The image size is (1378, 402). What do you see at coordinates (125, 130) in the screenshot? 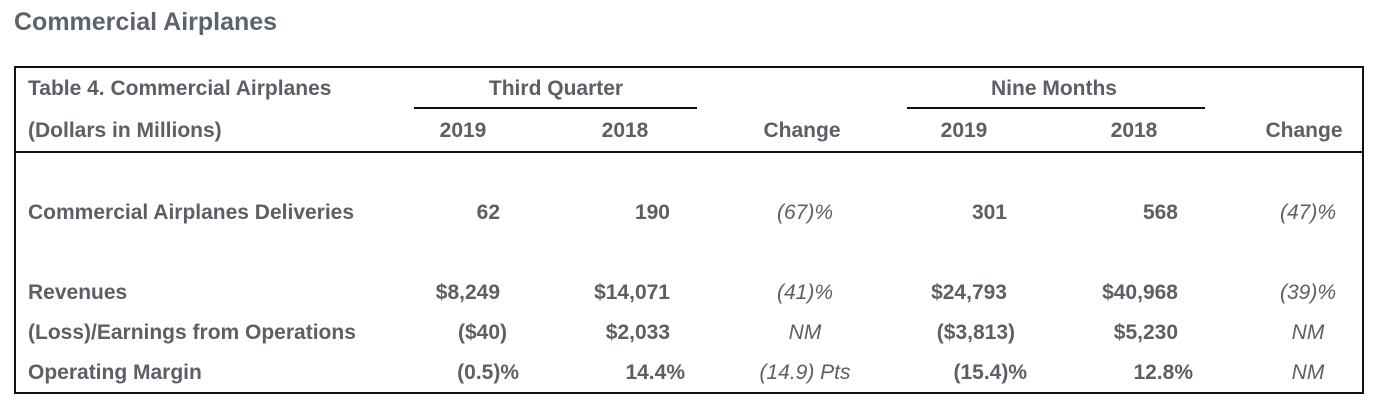
I see `table-subtitle: (Dollars in Millions)` at bounding box center [125, 130].